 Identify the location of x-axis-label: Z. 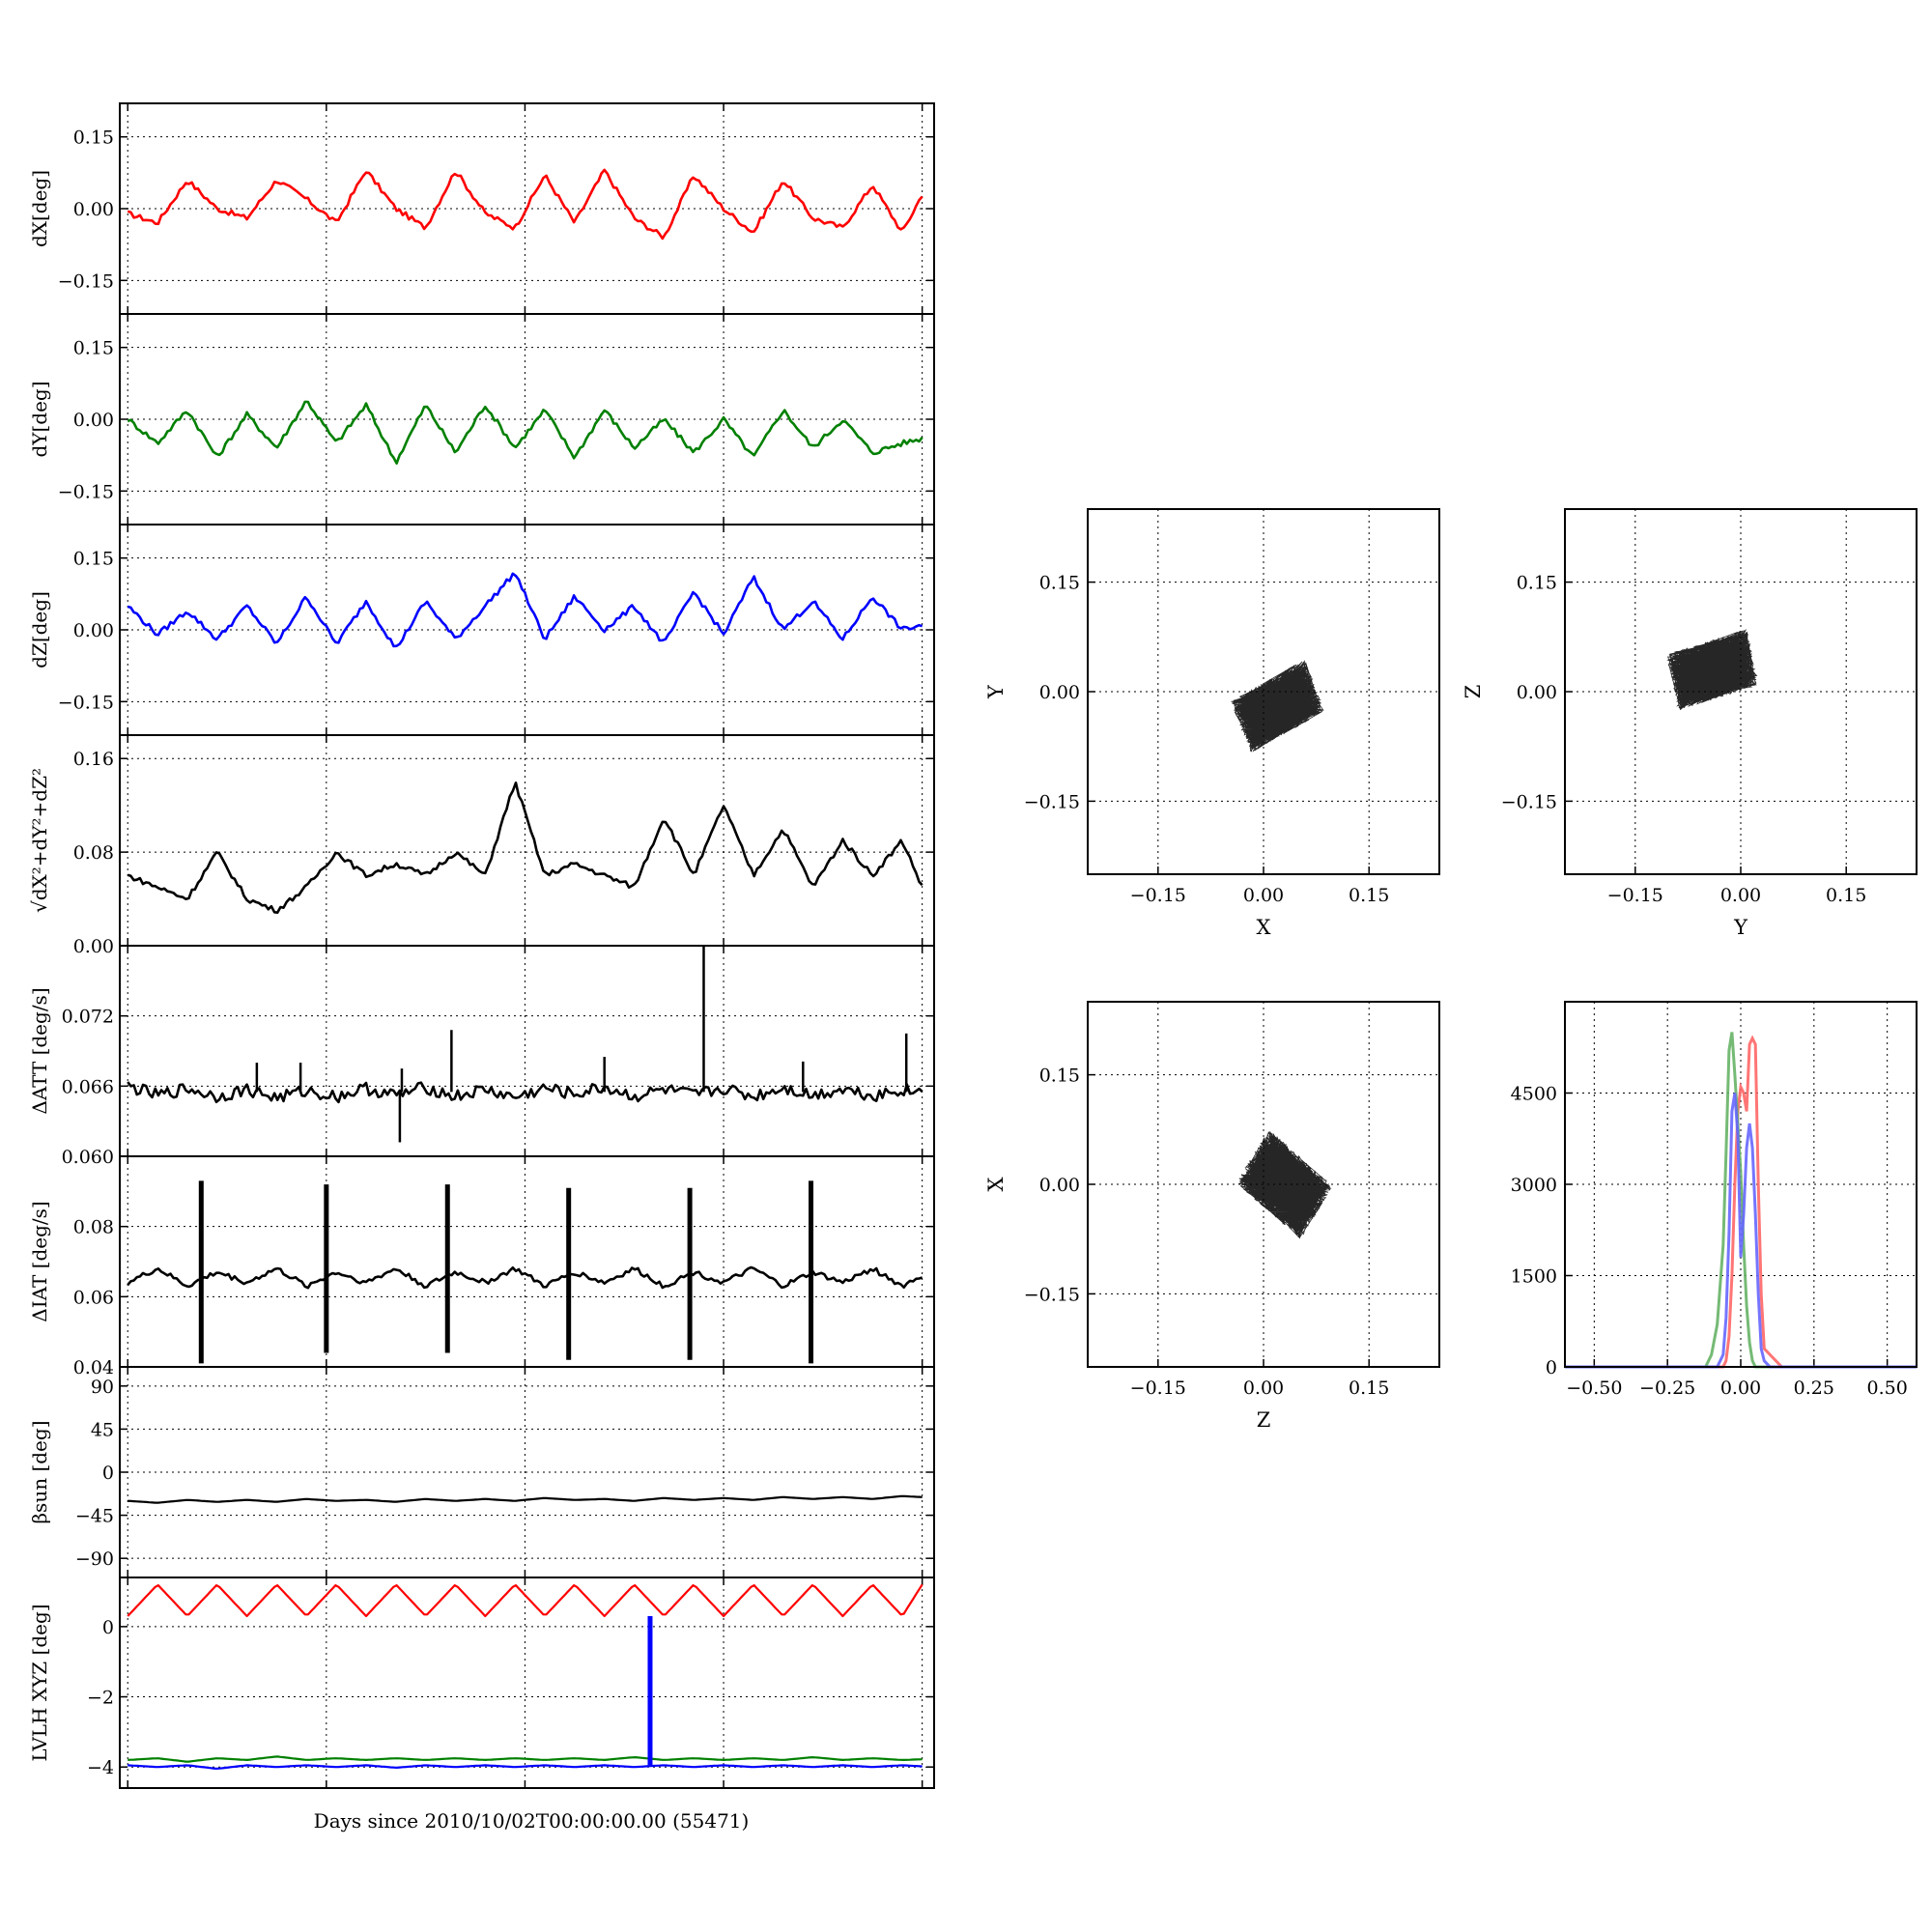
(1264, 1420).